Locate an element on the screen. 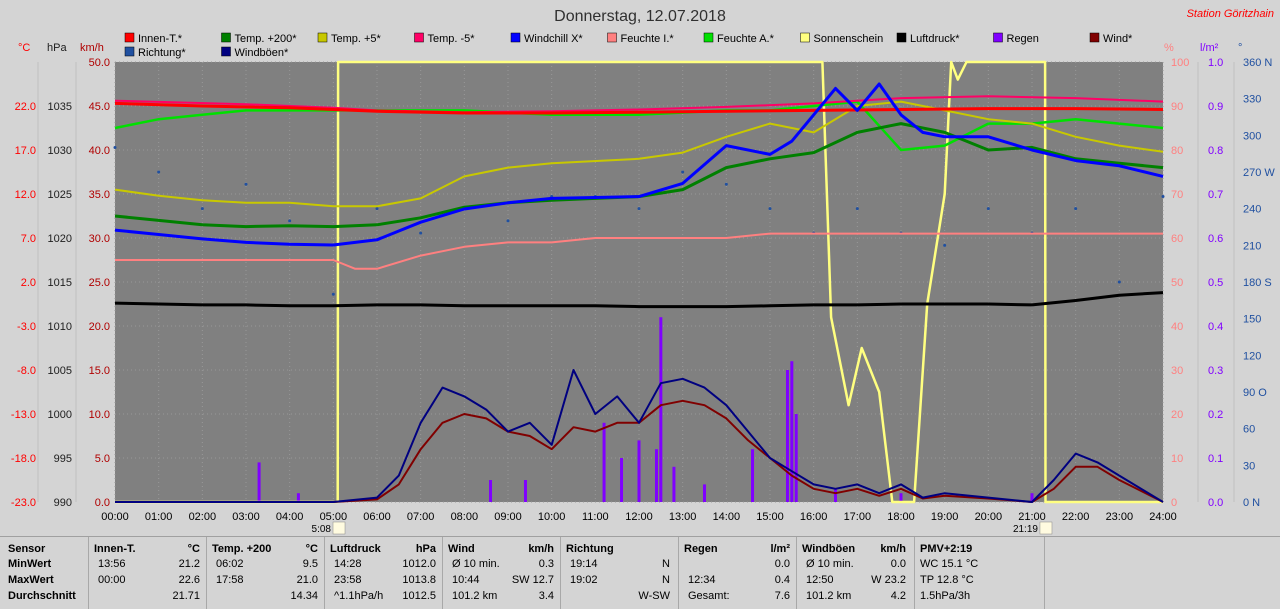  stats-druck-header: Luftdruck hPa is located at coordinates (385, 550).